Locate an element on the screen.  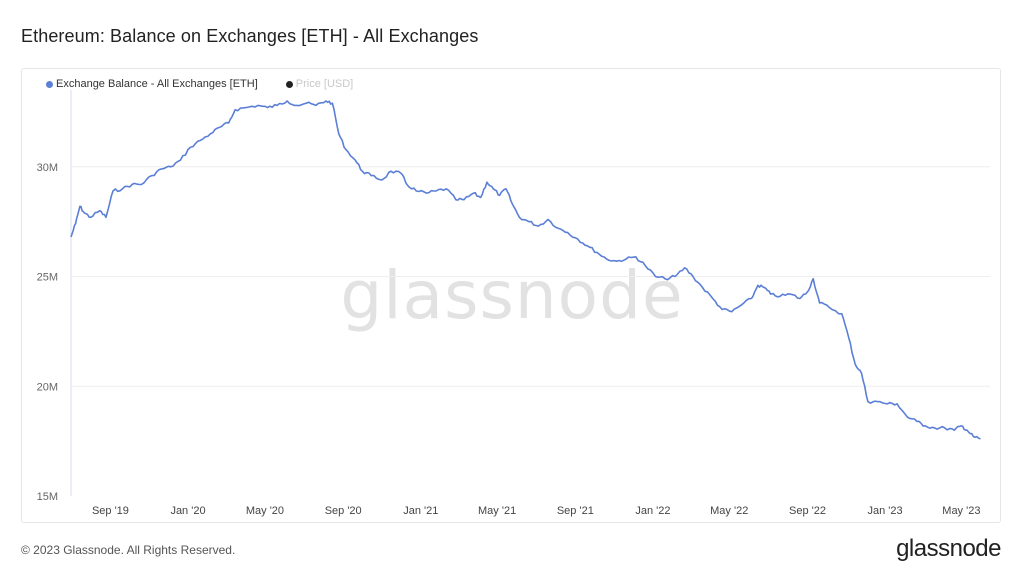
x-tick-label: May '21 is located at coordinates (497, 511).